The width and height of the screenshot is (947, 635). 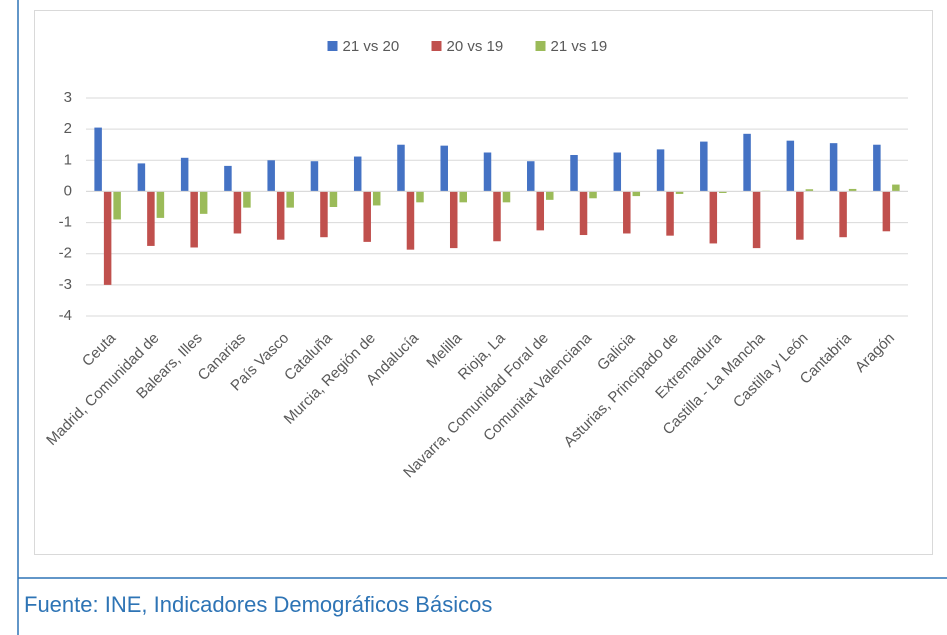 I want to click on legend-label: 21 vs 20, so click(x=371, y=46).